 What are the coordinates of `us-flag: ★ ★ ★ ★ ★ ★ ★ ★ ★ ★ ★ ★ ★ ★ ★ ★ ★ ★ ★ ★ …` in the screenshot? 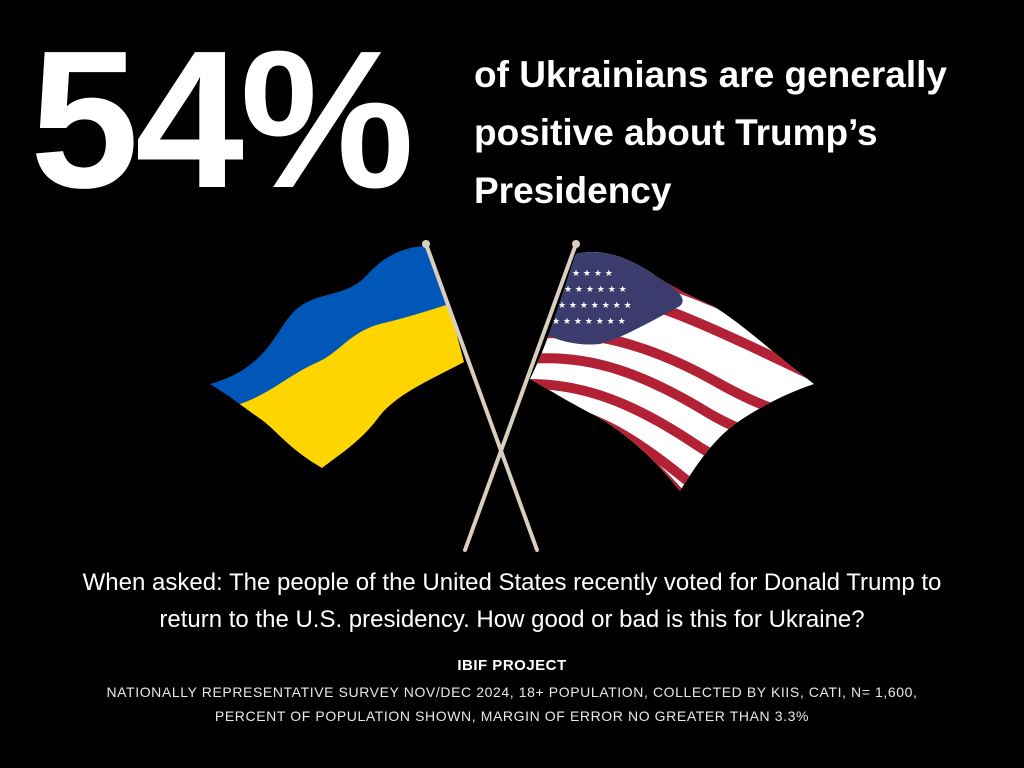 It's located at (672, 372).